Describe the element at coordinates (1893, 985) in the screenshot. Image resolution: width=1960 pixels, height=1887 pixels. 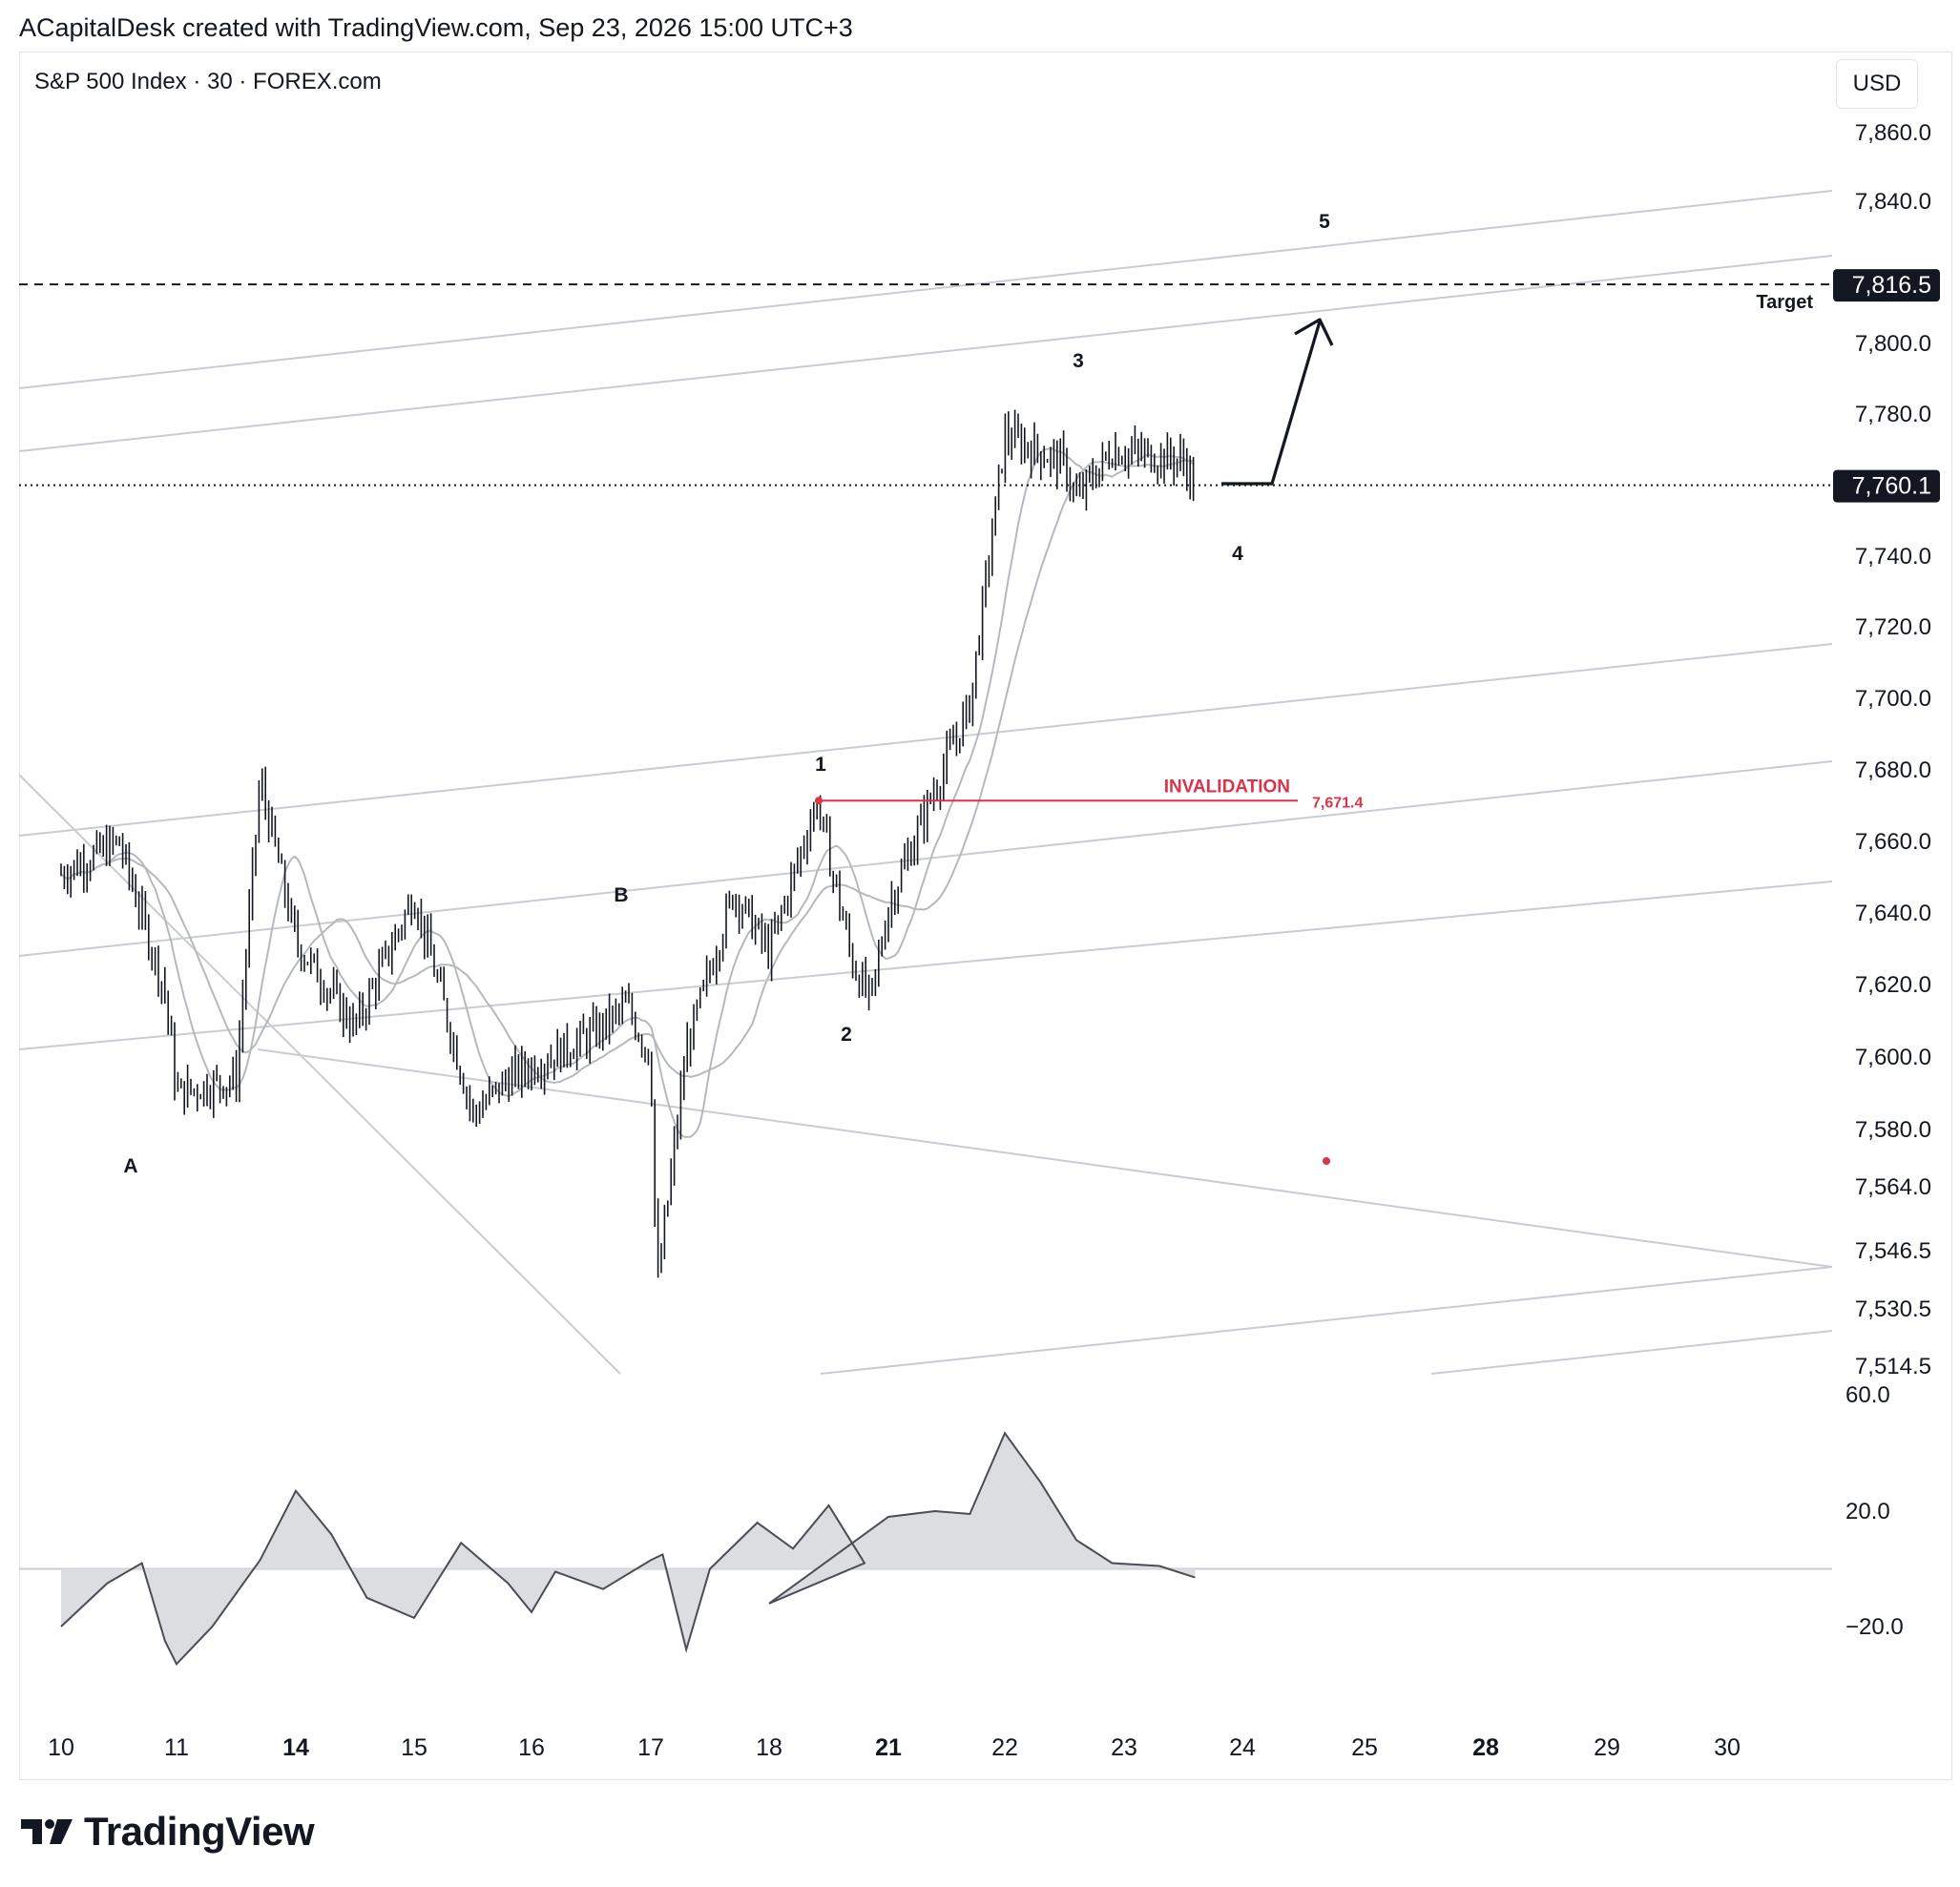
I see `price-tick-label: 7,620.0` at that location.